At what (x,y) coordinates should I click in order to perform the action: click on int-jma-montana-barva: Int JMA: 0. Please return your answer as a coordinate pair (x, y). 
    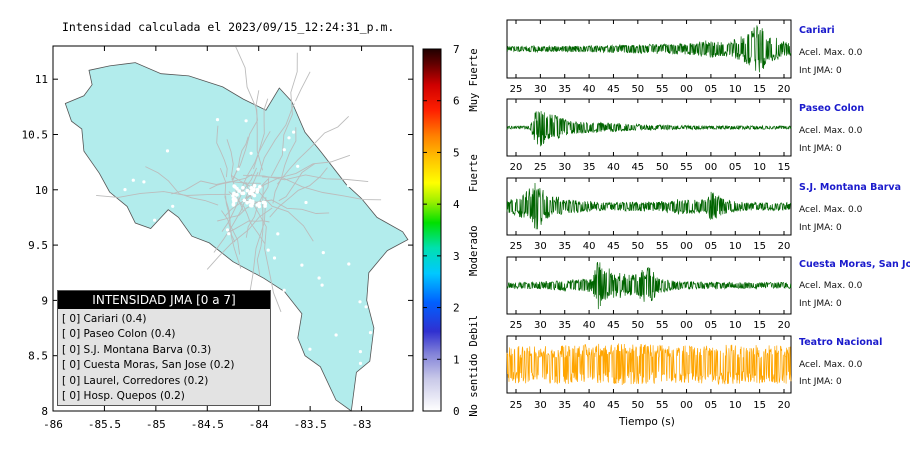
    Looking at the image, I should click on (820, 228).